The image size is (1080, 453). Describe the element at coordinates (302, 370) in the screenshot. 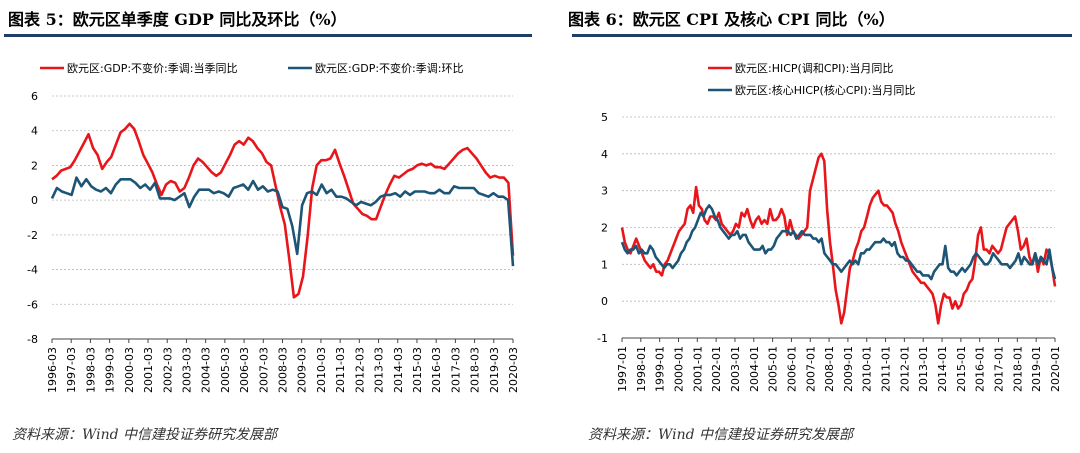

I see `x-tick-label: 2009-03` at that location.